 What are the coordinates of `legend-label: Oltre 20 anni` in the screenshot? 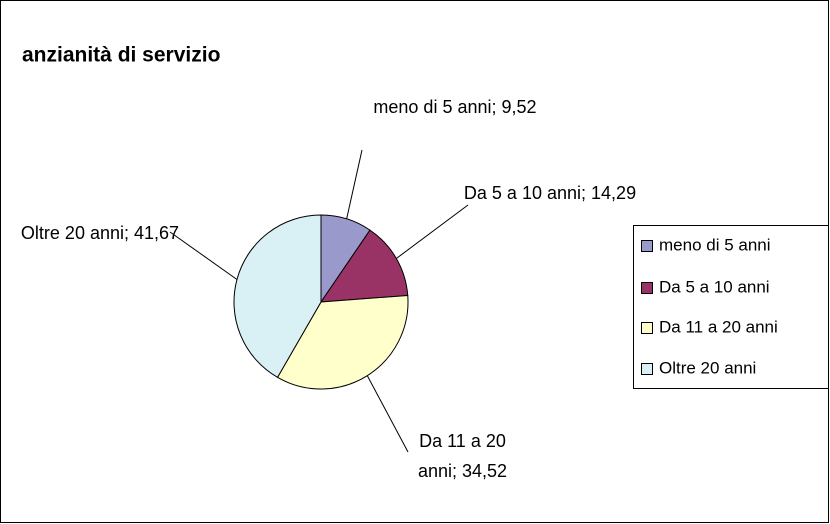 It's located at (707, 367).